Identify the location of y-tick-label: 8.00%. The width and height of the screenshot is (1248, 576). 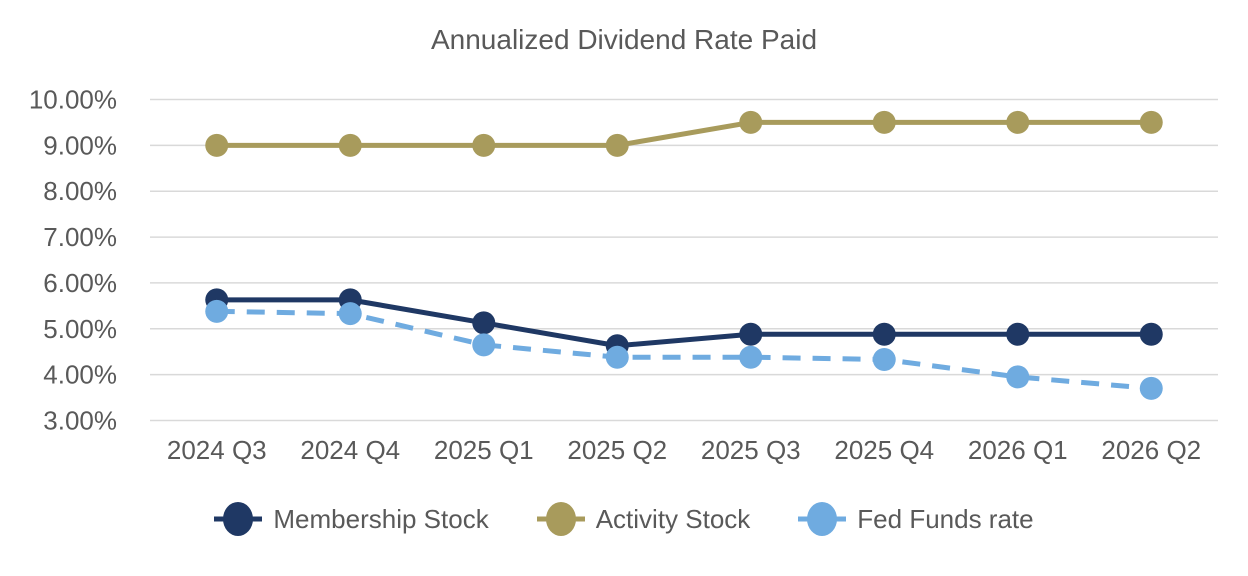
(80, 191).